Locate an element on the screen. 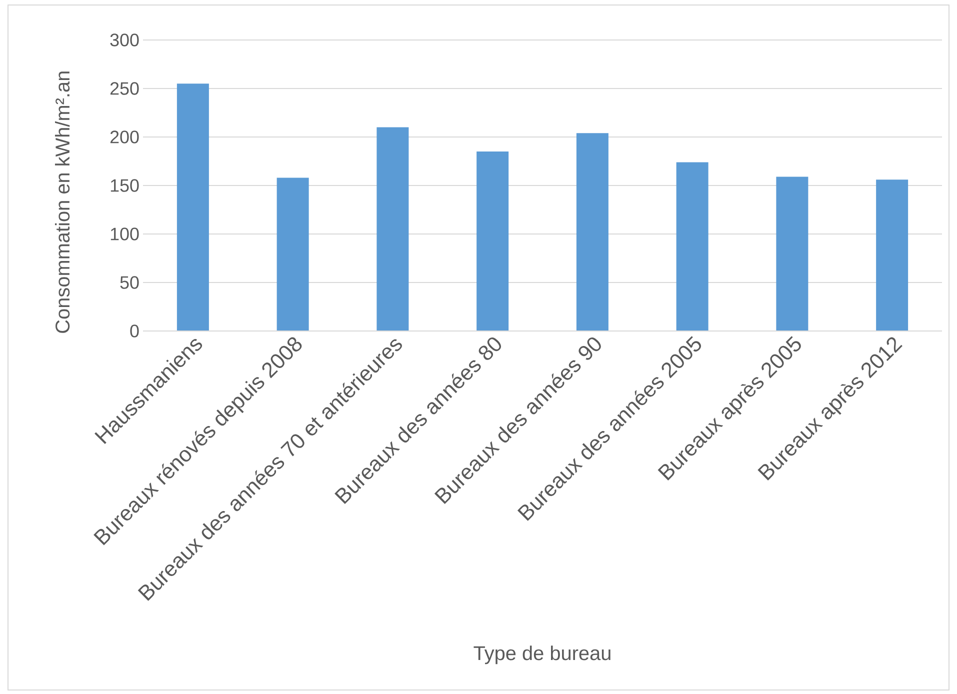  y-tick-label: 150 is located at coordinates (124, 185).